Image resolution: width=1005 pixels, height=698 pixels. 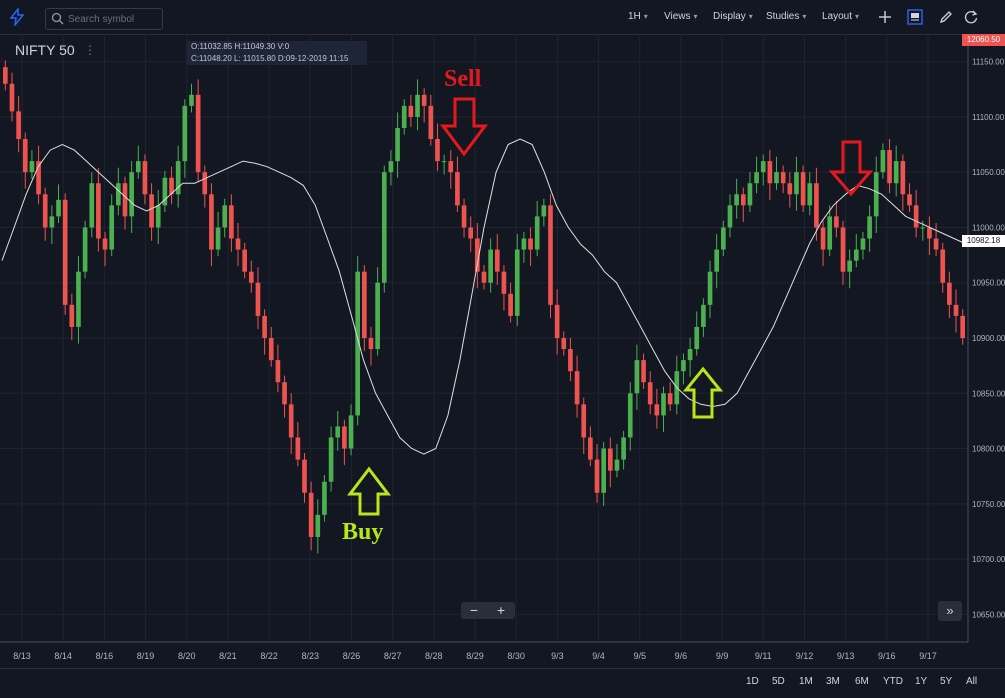 What do you see at coordinates (501, 610) in the screenshot?
I see `zoom-in-button: +` at bounding box center [501, 610].